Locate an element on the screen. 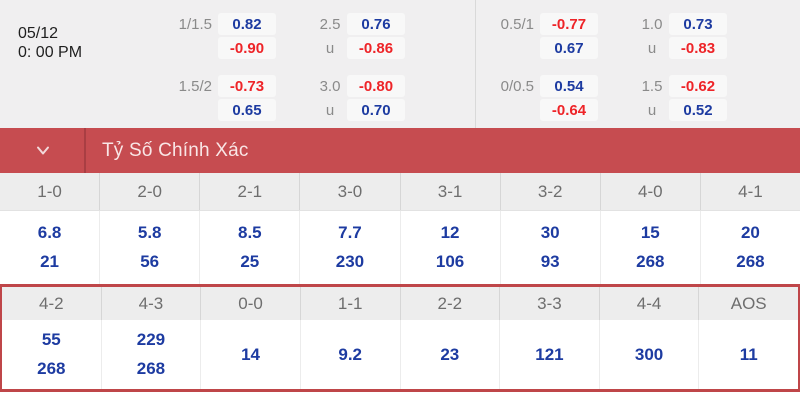 This screenshot has width=800, height=400. score-header: 3-2 is located at coordinates (549, 191).